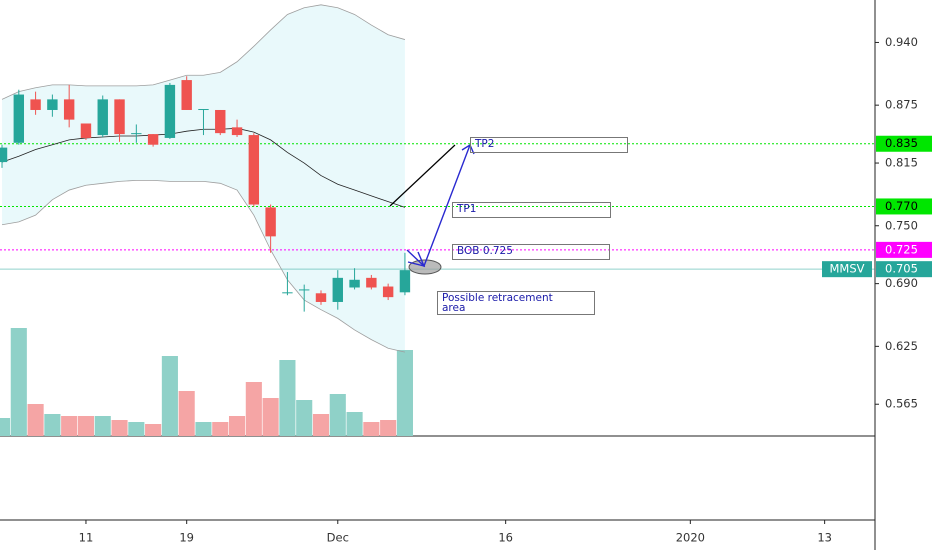  I want to click on y-tick-label: 0.940, so click(901, 42).